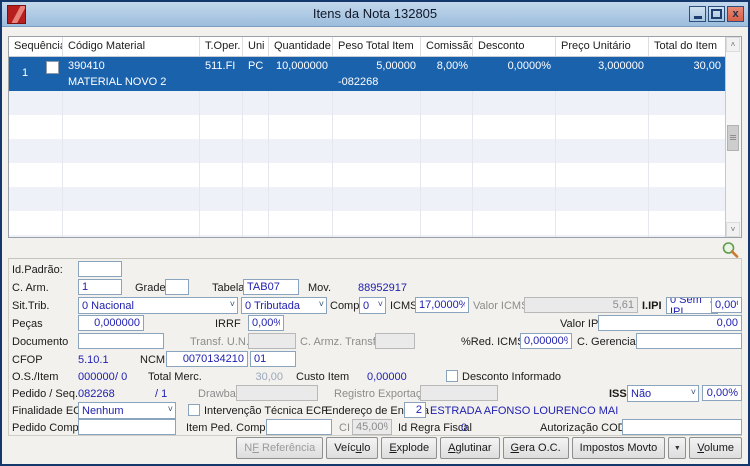 The image size is (750, 466). I want to click on total-merc-label: Total Merc., so click(175, 377).